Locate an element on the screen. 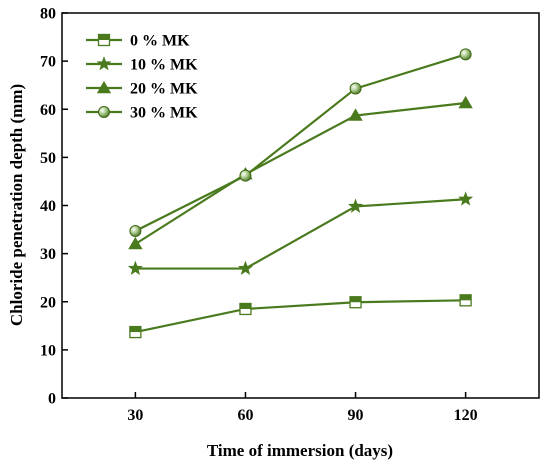 Image resolution: width=550 pixels, height=468 pixels. y-tick-label: 60 is located at coordinates (48, 110).